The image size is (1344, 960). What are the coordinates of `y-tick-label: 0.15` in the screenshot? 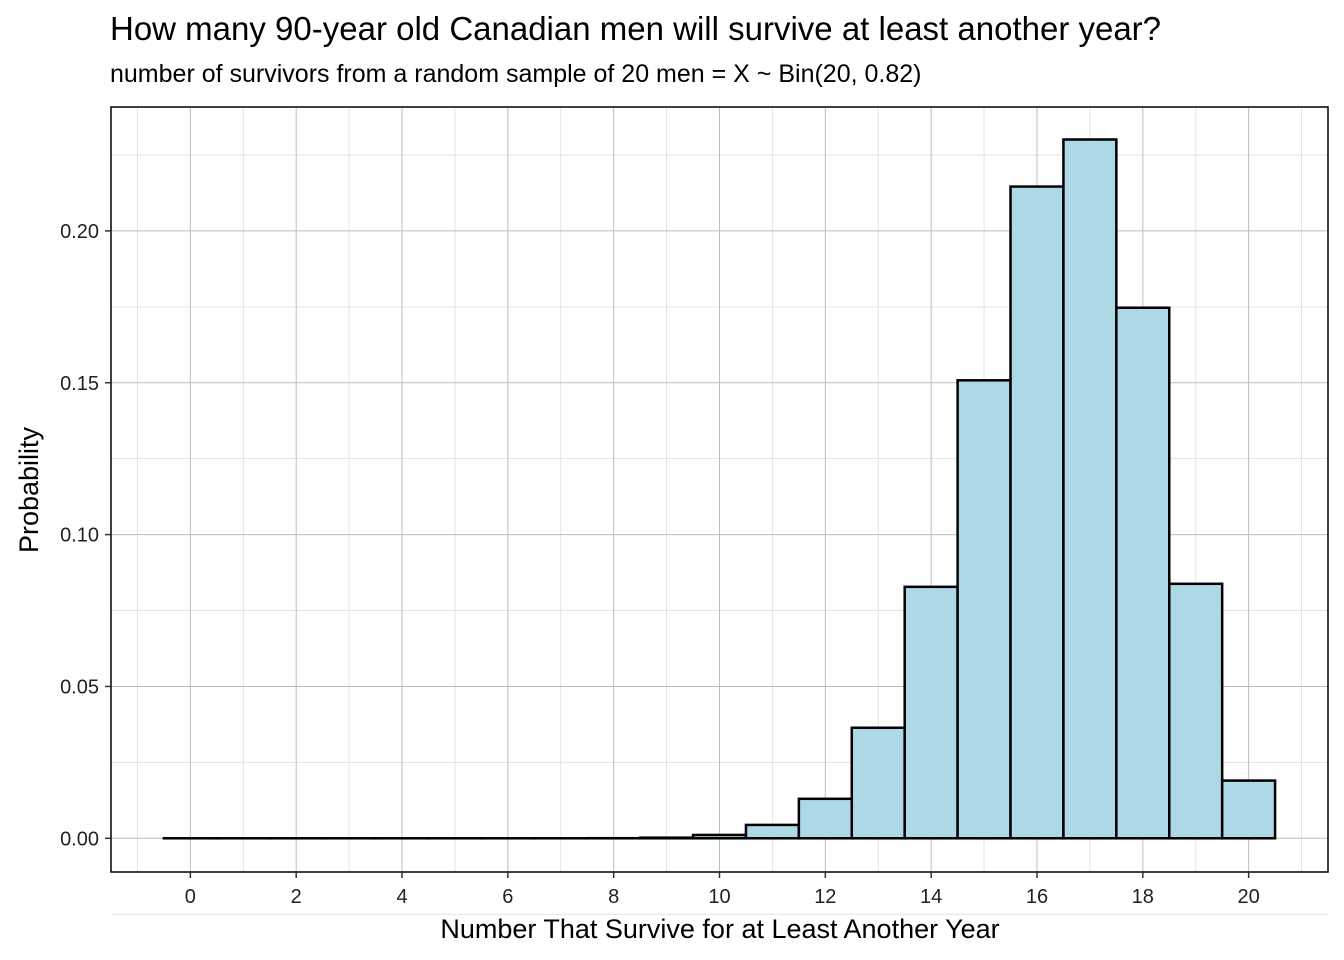 It's located at (79, 384).